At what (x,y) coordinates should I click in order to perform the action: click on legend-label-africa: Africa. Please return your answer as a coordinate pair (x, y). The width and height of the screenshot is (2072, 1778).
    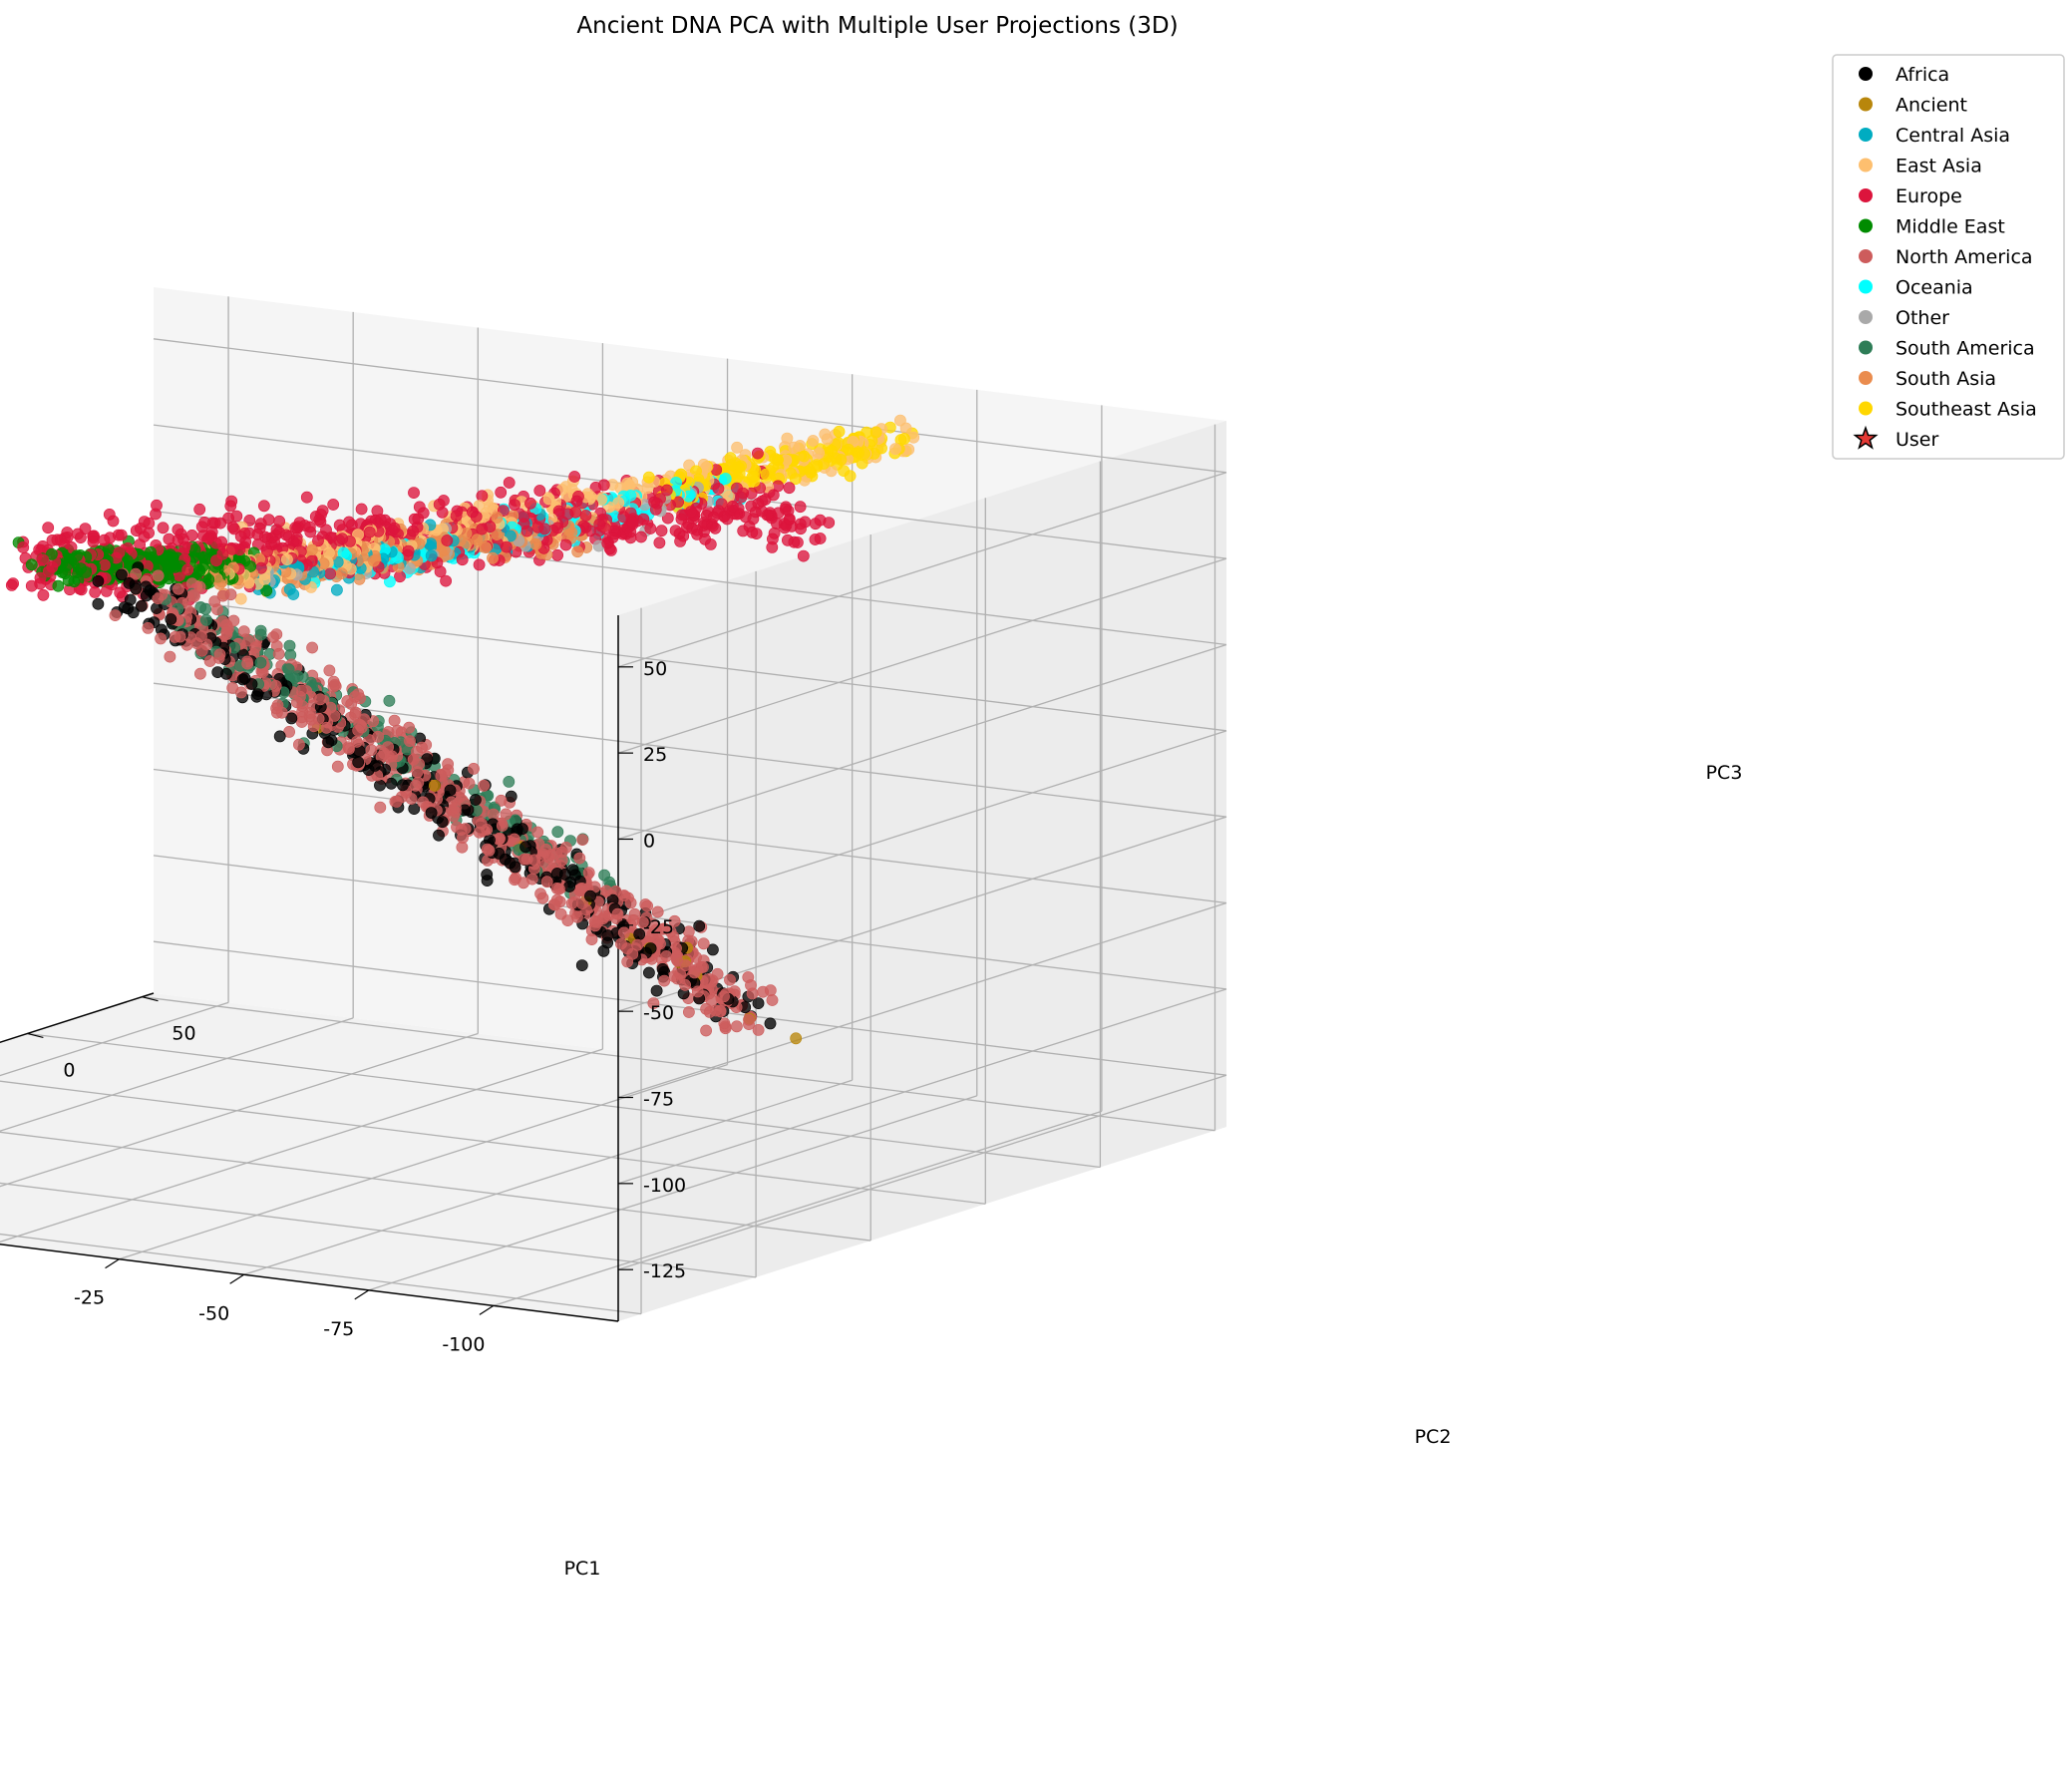
    Looking at the image, I should click on (1923, 75).